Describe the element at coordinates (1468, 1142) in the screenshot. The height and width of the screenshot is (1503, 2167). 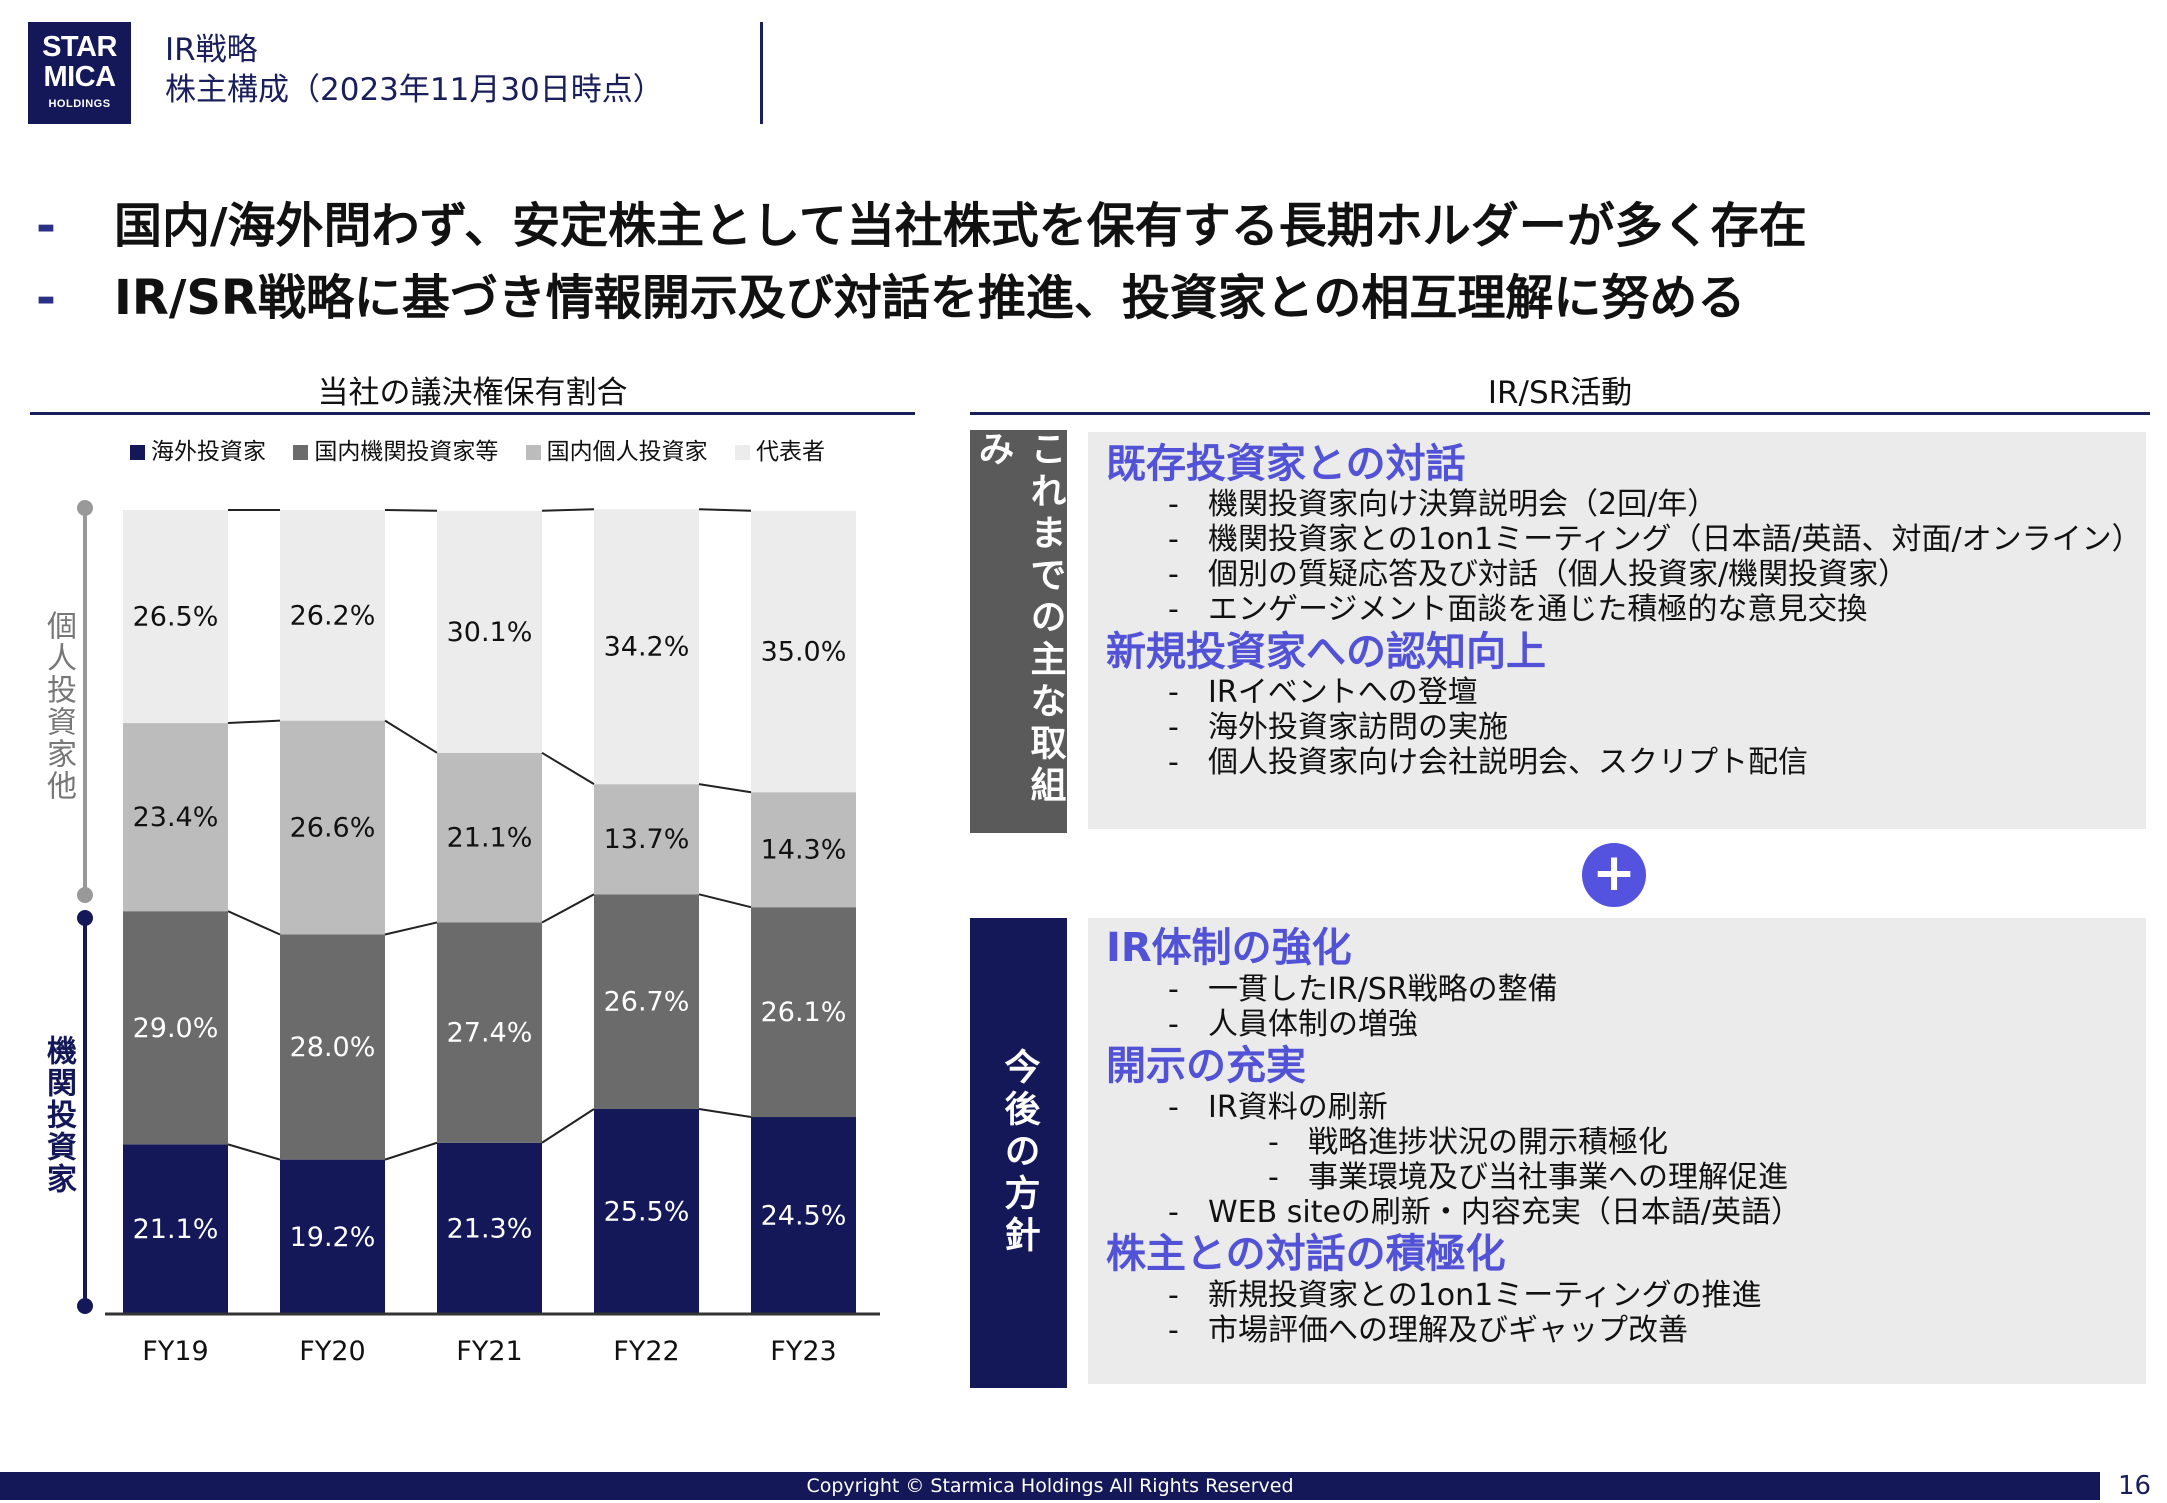
I see `list-subitem: - 戦略進捗状況の開示積極化` at that location.